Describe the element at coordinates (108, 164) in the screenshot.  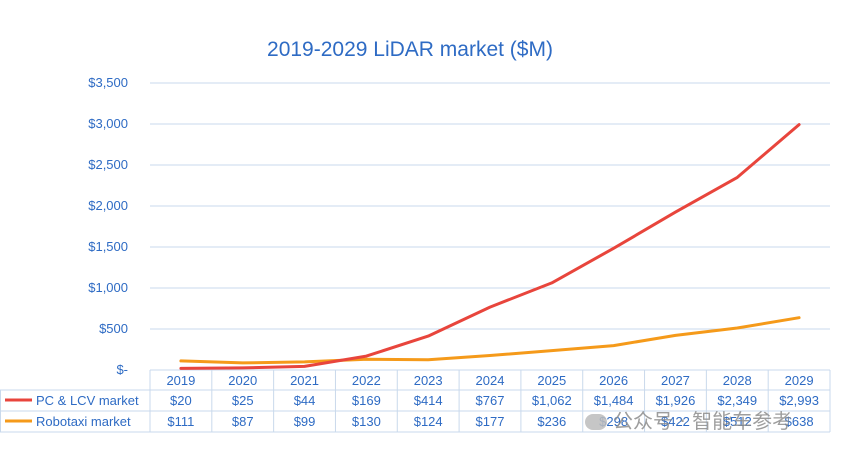
I see `y-tick-label: $2,500` at that location.